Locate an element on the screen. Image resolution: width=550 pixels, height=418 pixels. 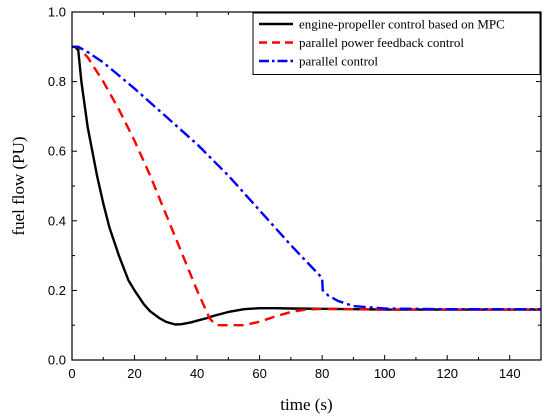
legend-box is located at coordinates (396, 43).